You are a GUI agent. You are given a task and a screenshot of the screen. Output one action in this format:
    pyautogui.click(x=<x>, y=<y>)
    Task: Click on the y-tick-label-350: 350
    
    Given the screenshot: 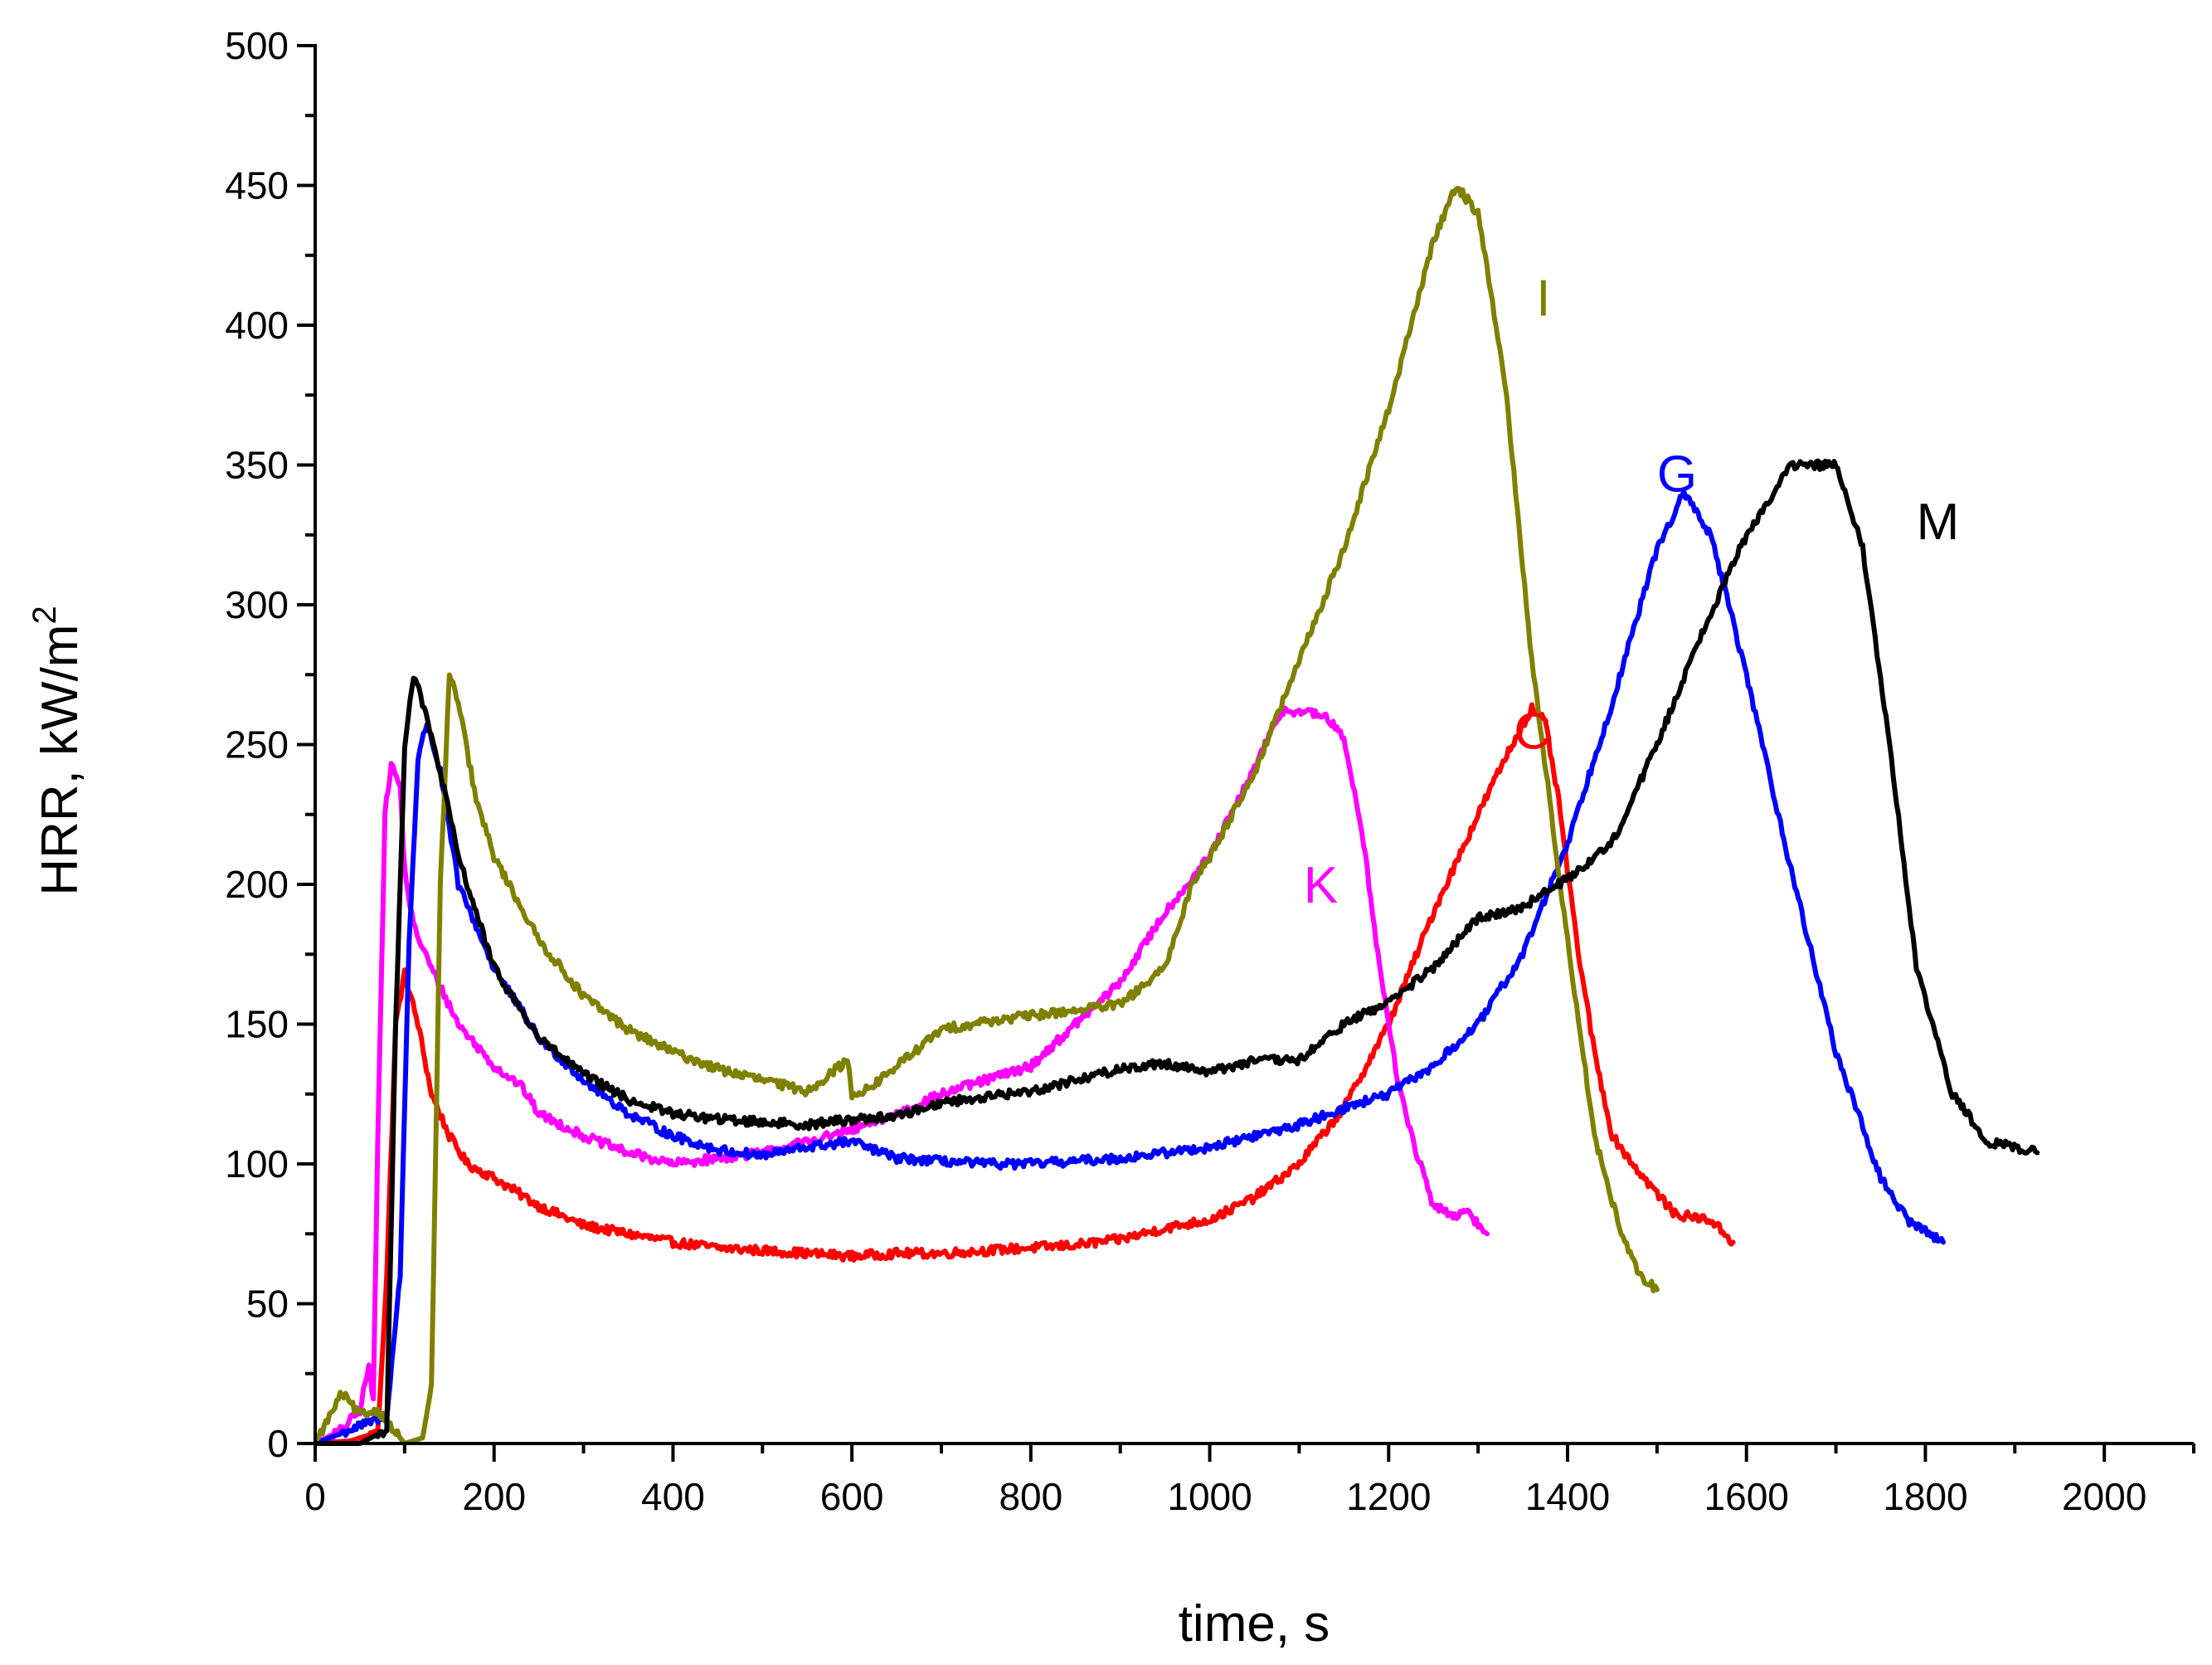 What is the action you would take?
    pyautogui.click(x=257, y=465)
    